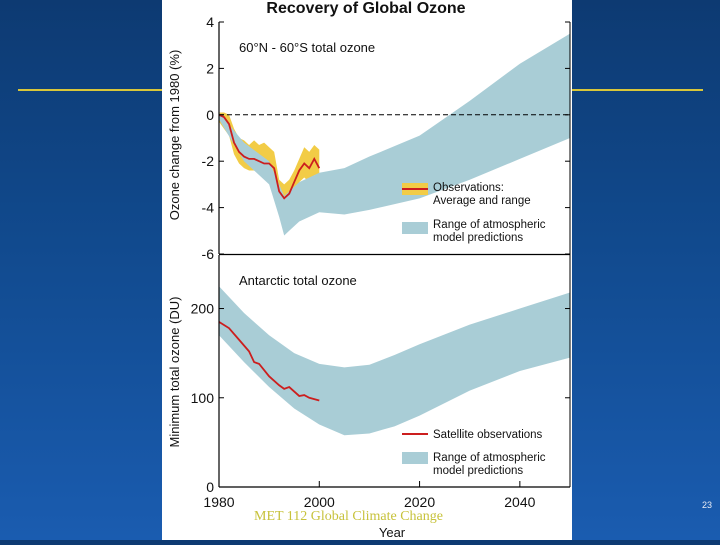 This screenshot has width=720, height=545. What do you see at coordinates (635, 90) in the screenshot?
I see `decorative-rule-right` at bounding box center [635, 90].